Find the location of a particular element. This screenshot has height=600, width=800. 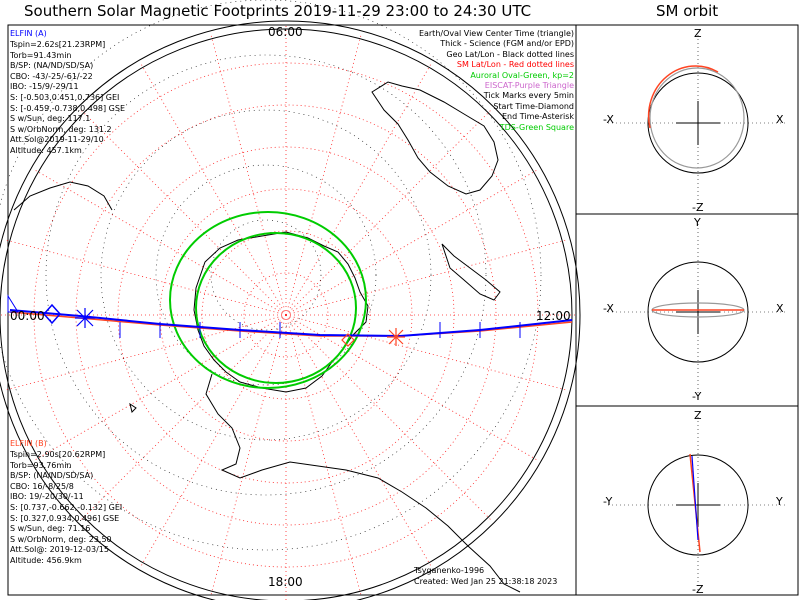

legend-entry: Auroral Oval-Green, kp=2 is located at coordinates (522, 75).